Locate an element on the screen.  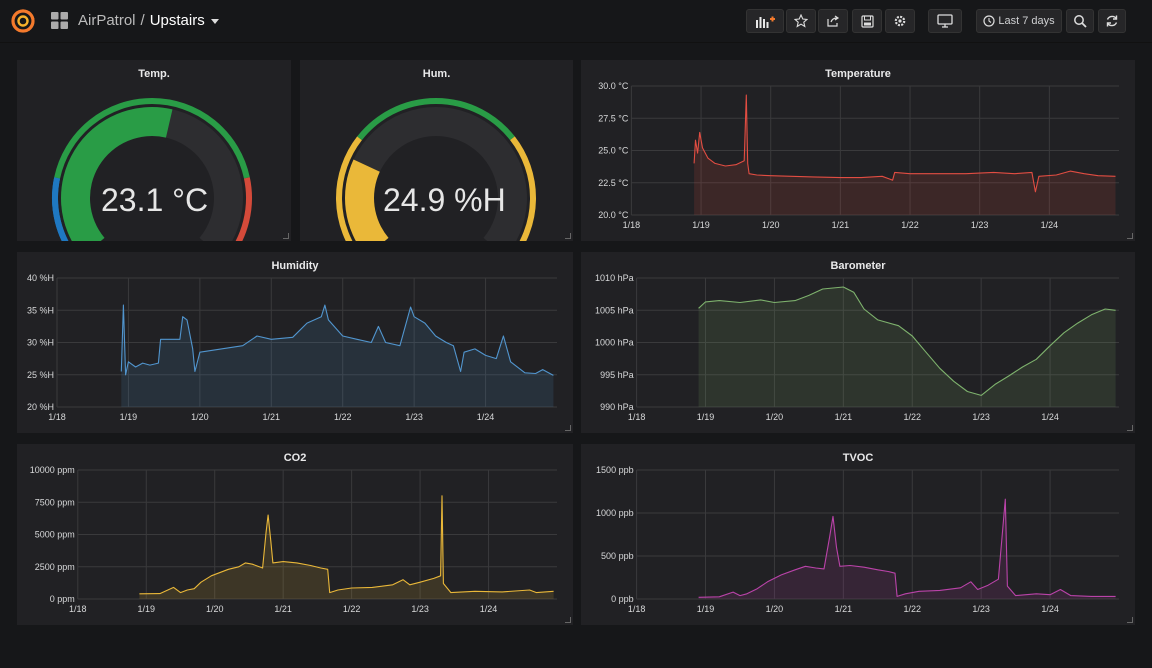
zoom-out-button is located at coordinates (1080, 21).